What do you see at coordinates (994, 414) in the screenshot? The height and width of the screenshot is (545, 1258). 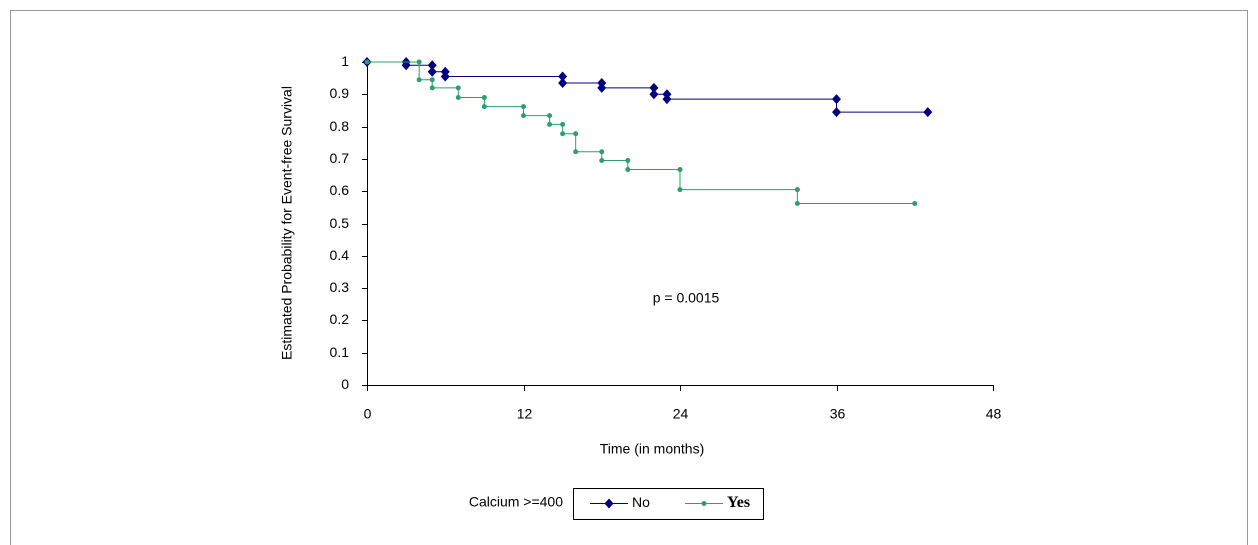 I see `x-tick-label: 48` at bounding box center [994, 414].